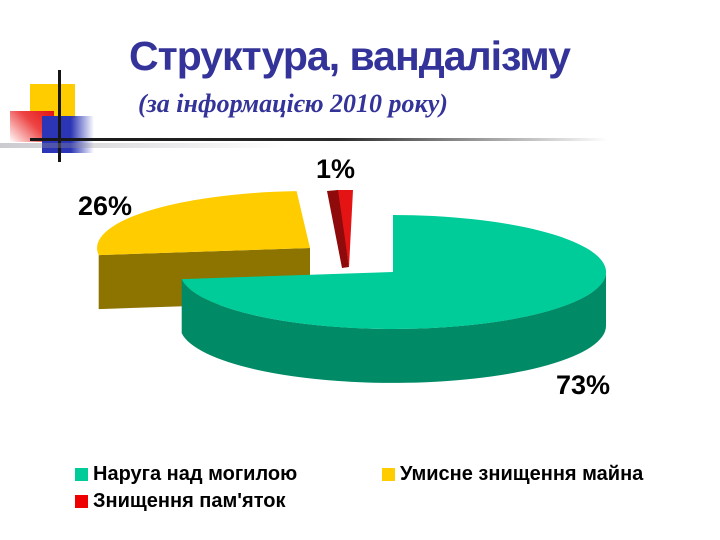 The width and height of the screenshot is (720, 540). I want to click on pie-slice-red-side, so click(338, 229).